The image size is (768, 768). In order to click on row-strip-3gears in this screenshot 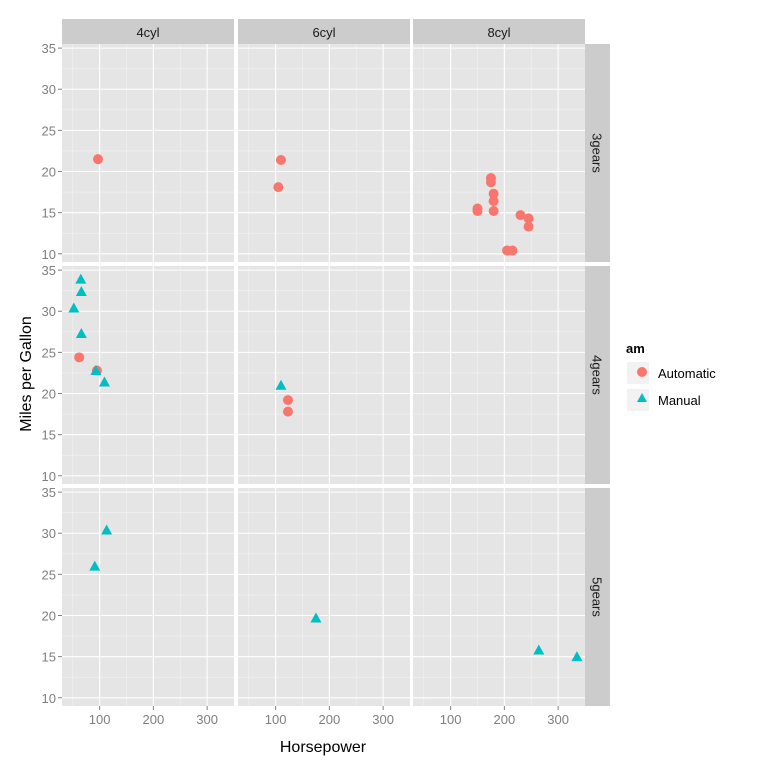, I will do `click(597, 153)`.